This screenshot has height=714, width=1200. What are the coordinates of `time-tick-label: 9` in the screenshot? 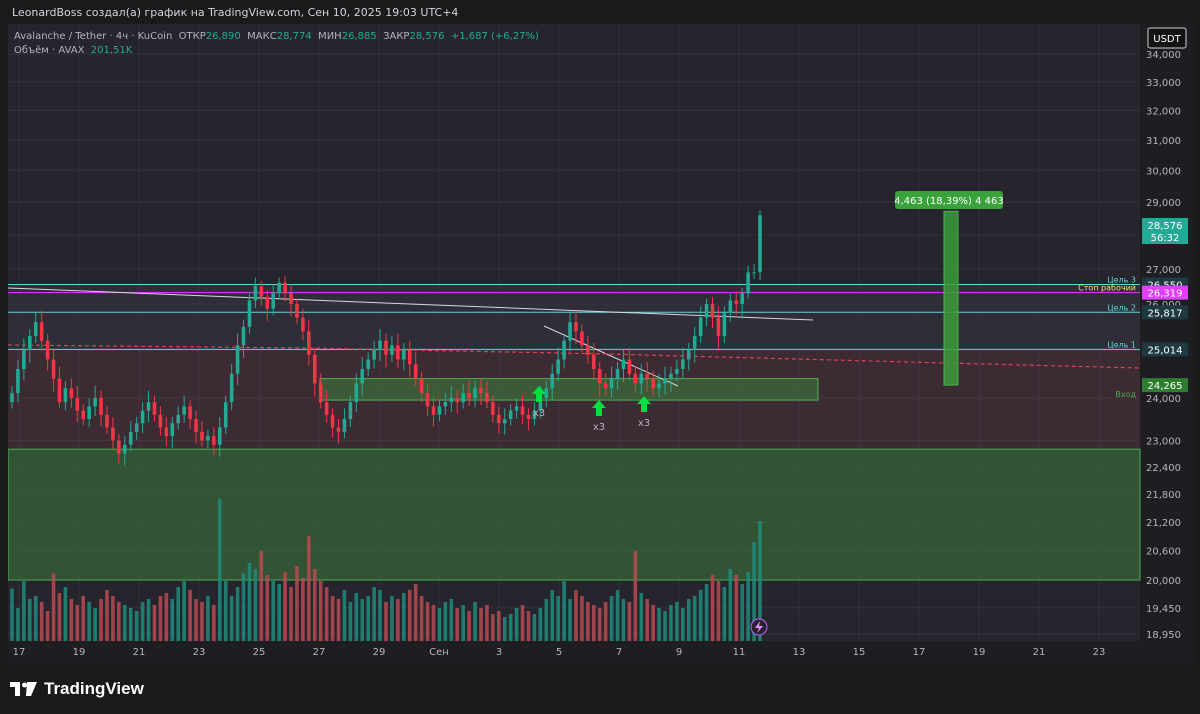 It's located at (679, 652).